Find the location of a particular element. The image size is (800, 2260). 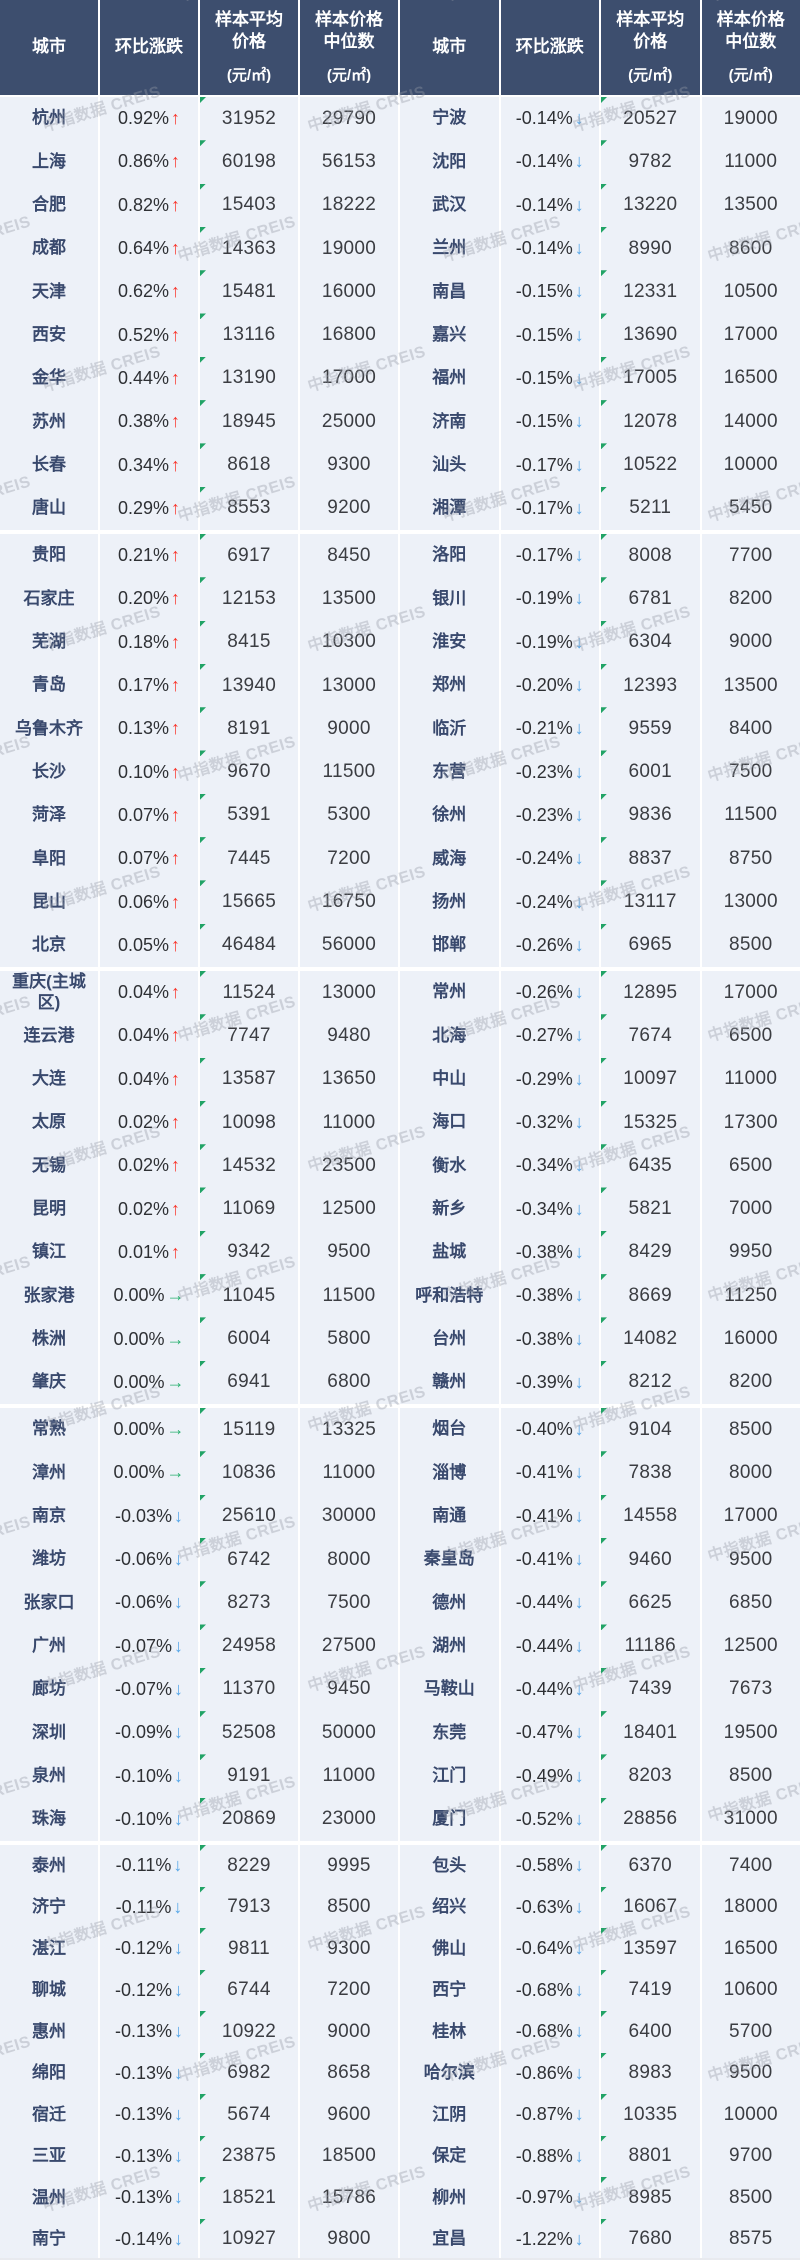

change-value: -0.10% is located at coordinates (143, 1775).